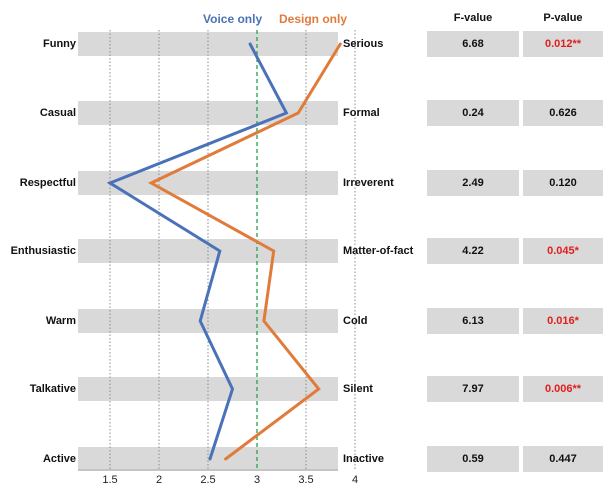  I want to click on x-tick-label: 4, so click(355, 480).